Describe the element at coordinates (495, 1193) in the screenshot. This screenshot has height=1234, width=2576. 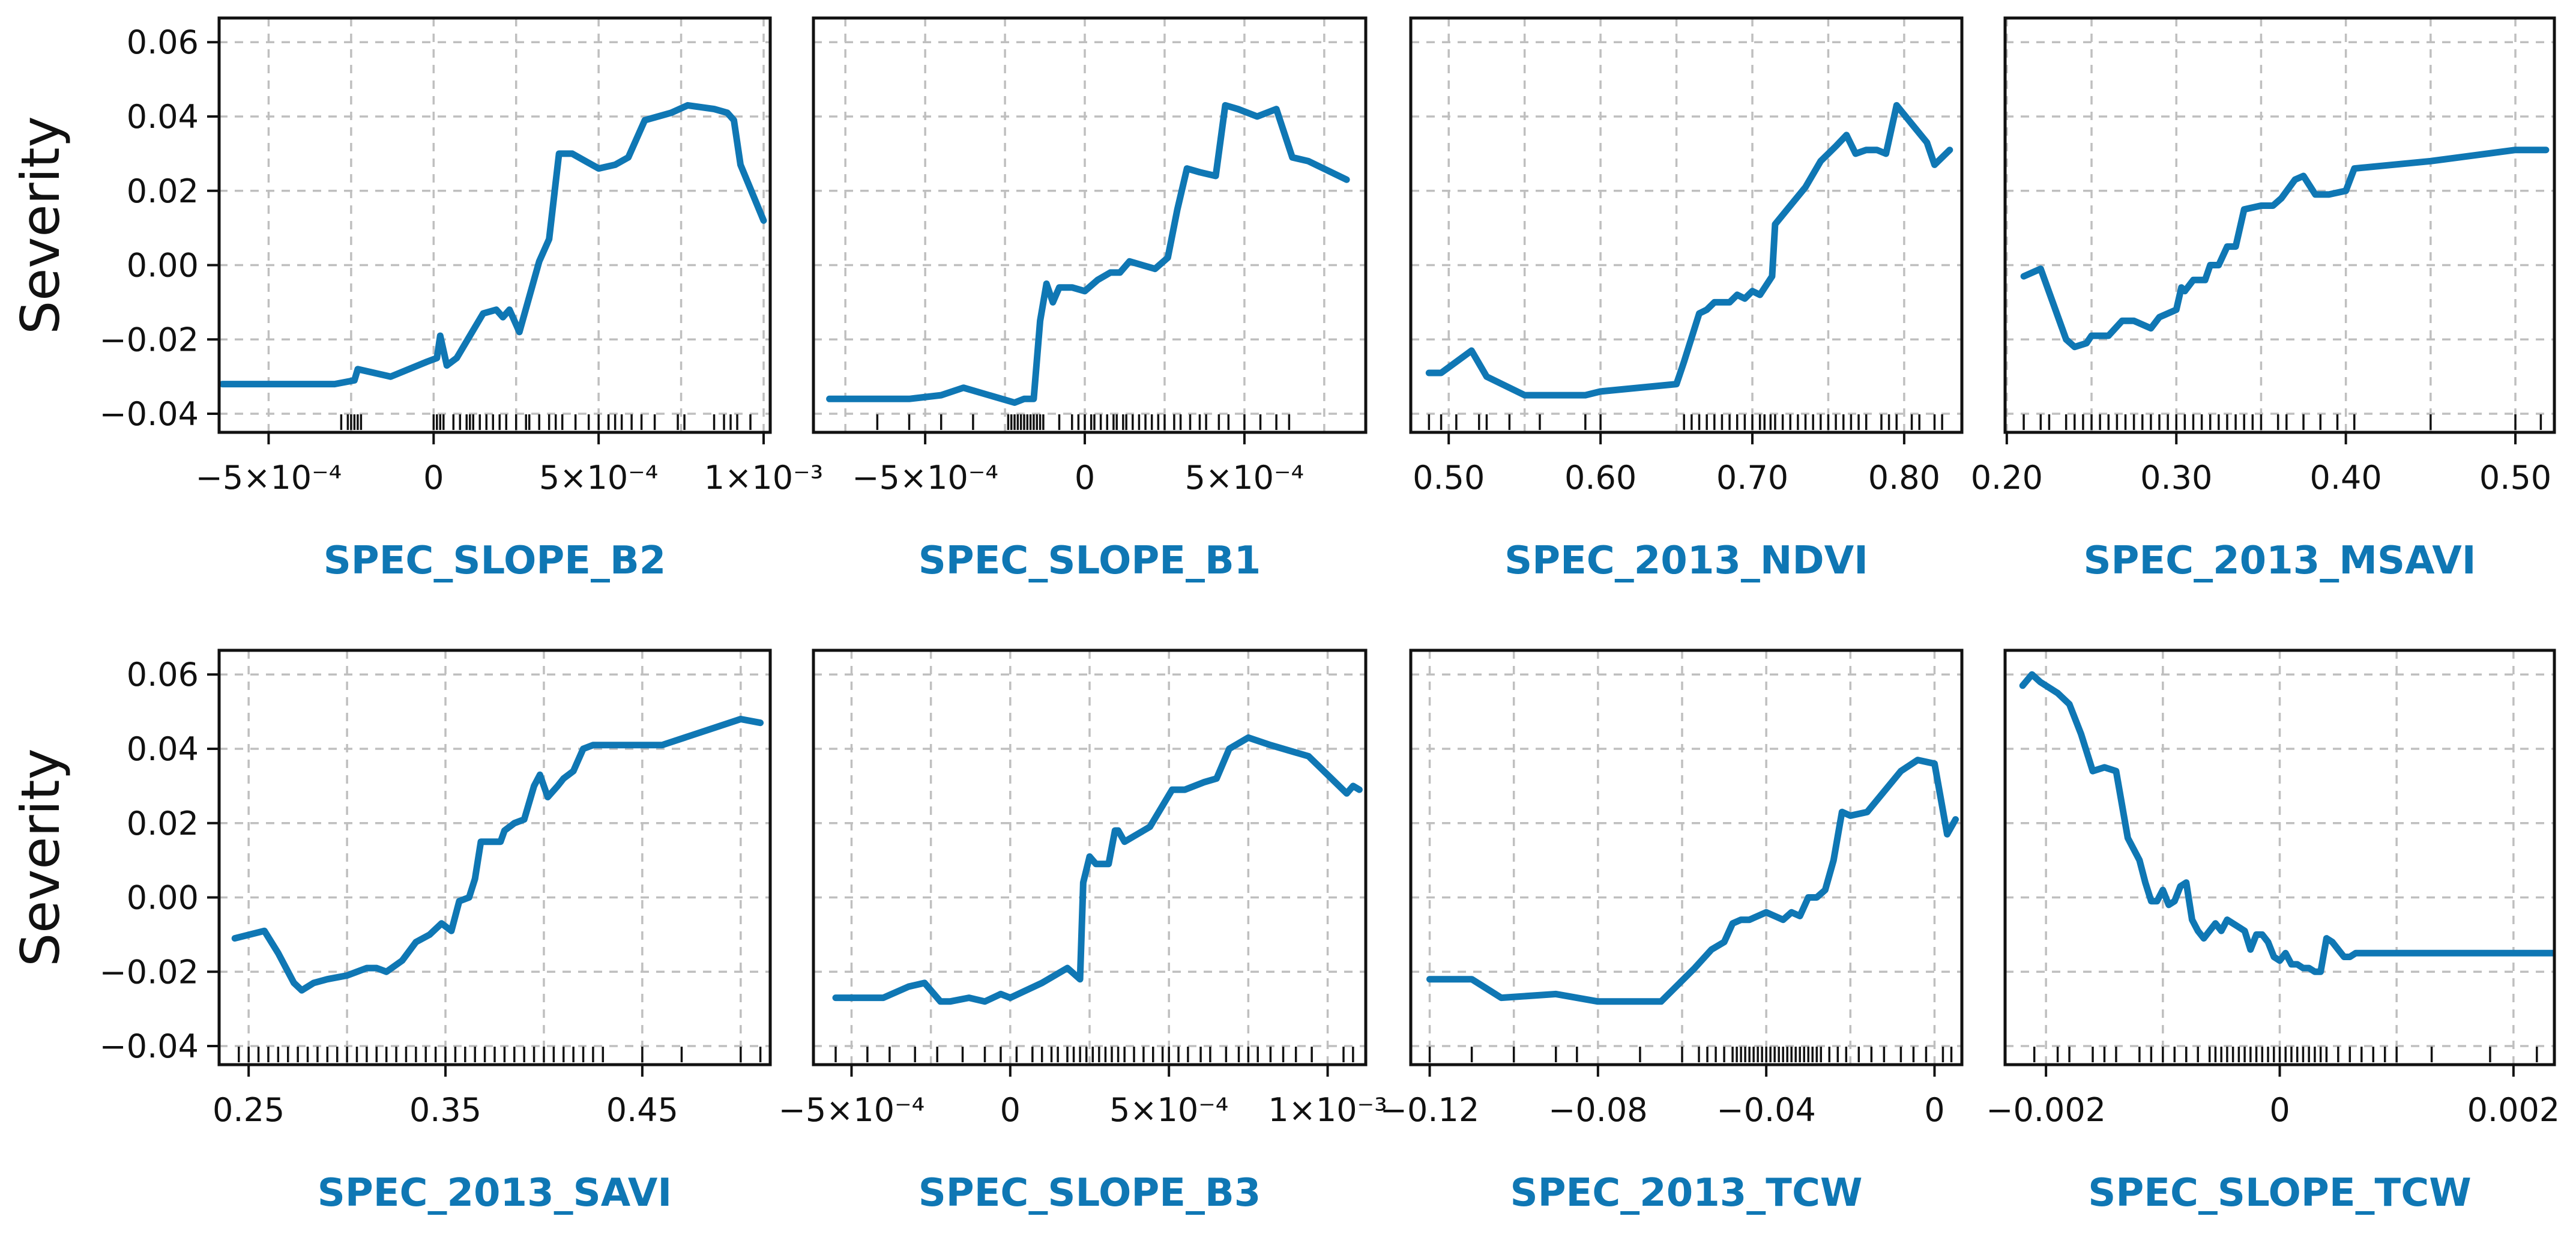
I see `x-axis-title: SPEC_2013_SAVI` at that location.